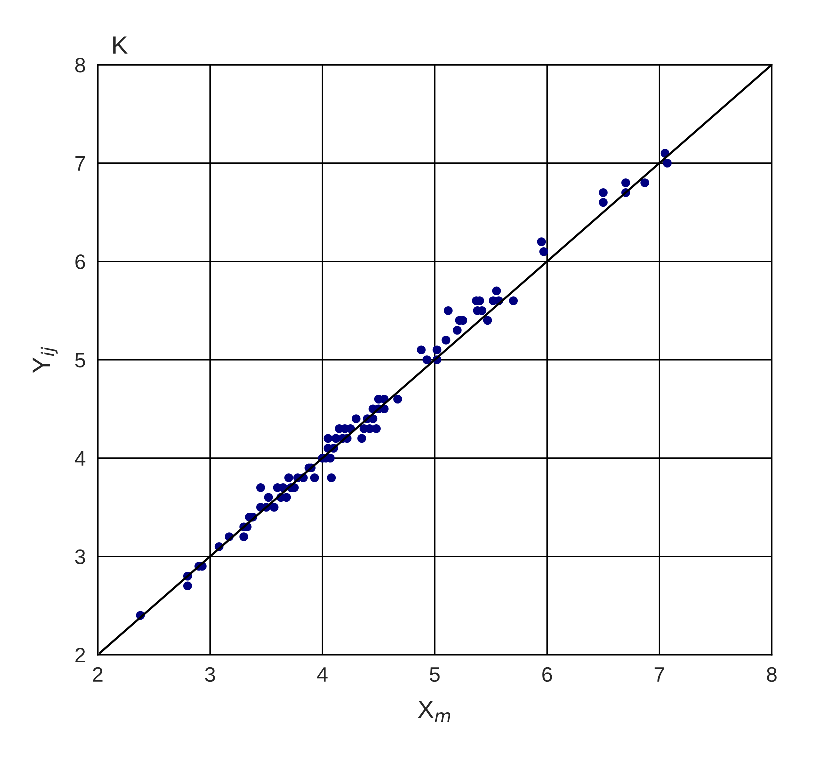 The width and height of the screenshot is (829, 757). What do you see at coordinates (121, 45) in the screenshot?
I see `chart-title: K` at bounding box center [121, 45].